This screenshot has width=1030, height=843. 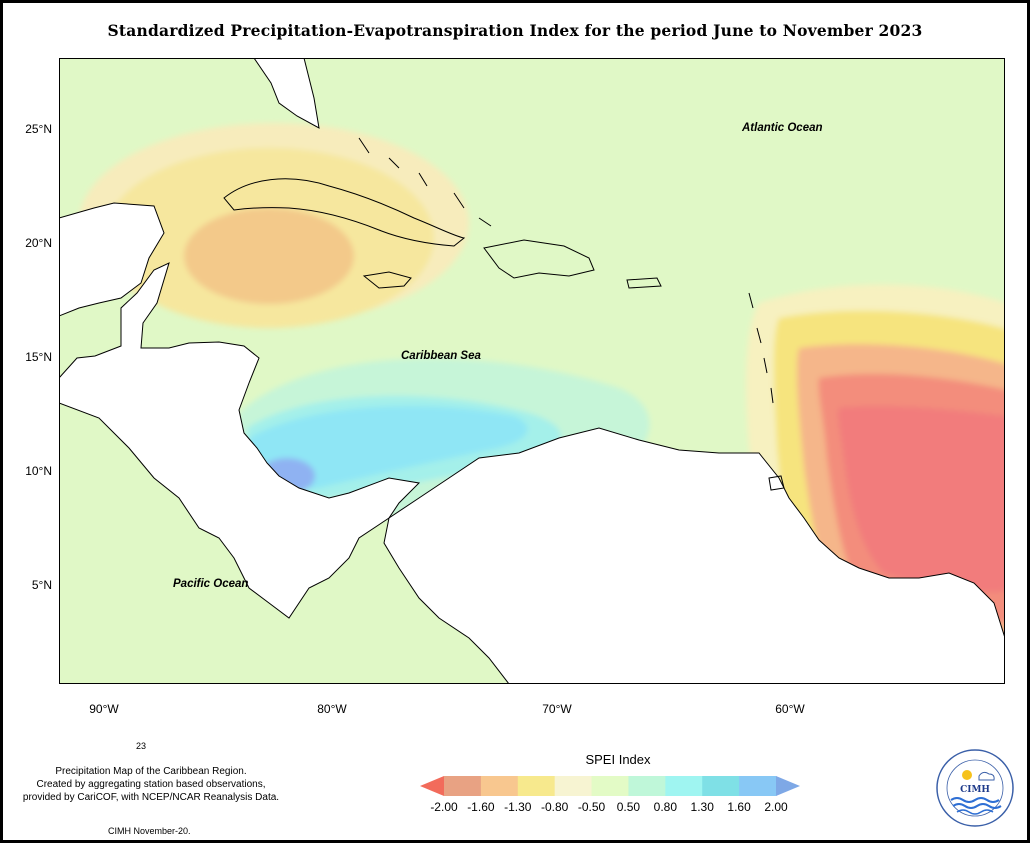 I want to click on lat-label-5n: 5°N, so click(x=41, y=585).